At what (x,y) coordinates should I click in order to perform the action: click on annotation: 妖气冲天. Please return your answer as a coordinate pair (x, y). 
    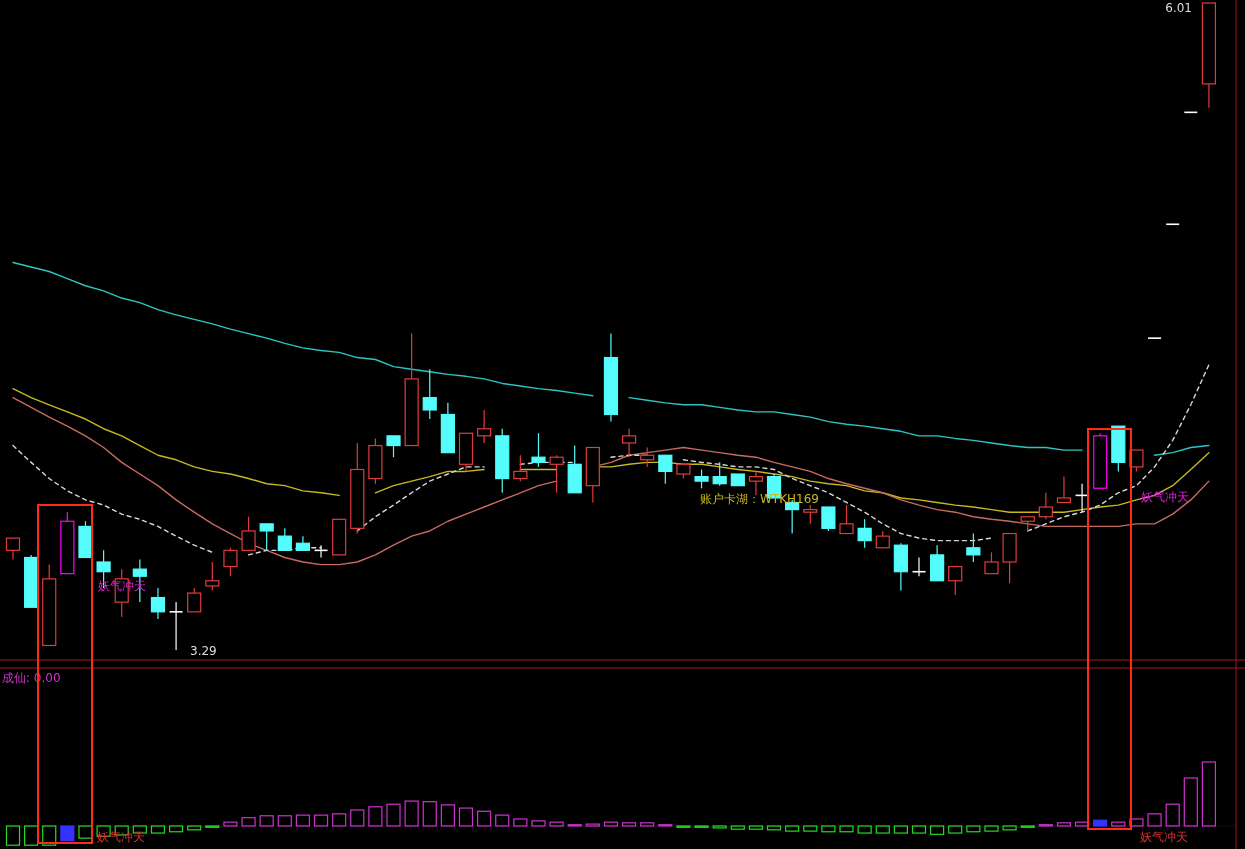
    Looking at the image, I should click on (1164, 837).